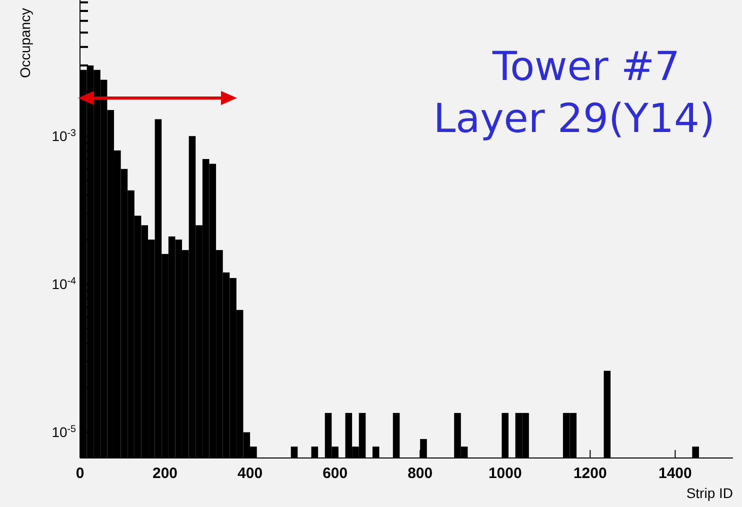  What do you see at coordinates (25, 43) in the screenshot?
I see `y-axis-title: Occupancy` at bounding box center [25, 43].